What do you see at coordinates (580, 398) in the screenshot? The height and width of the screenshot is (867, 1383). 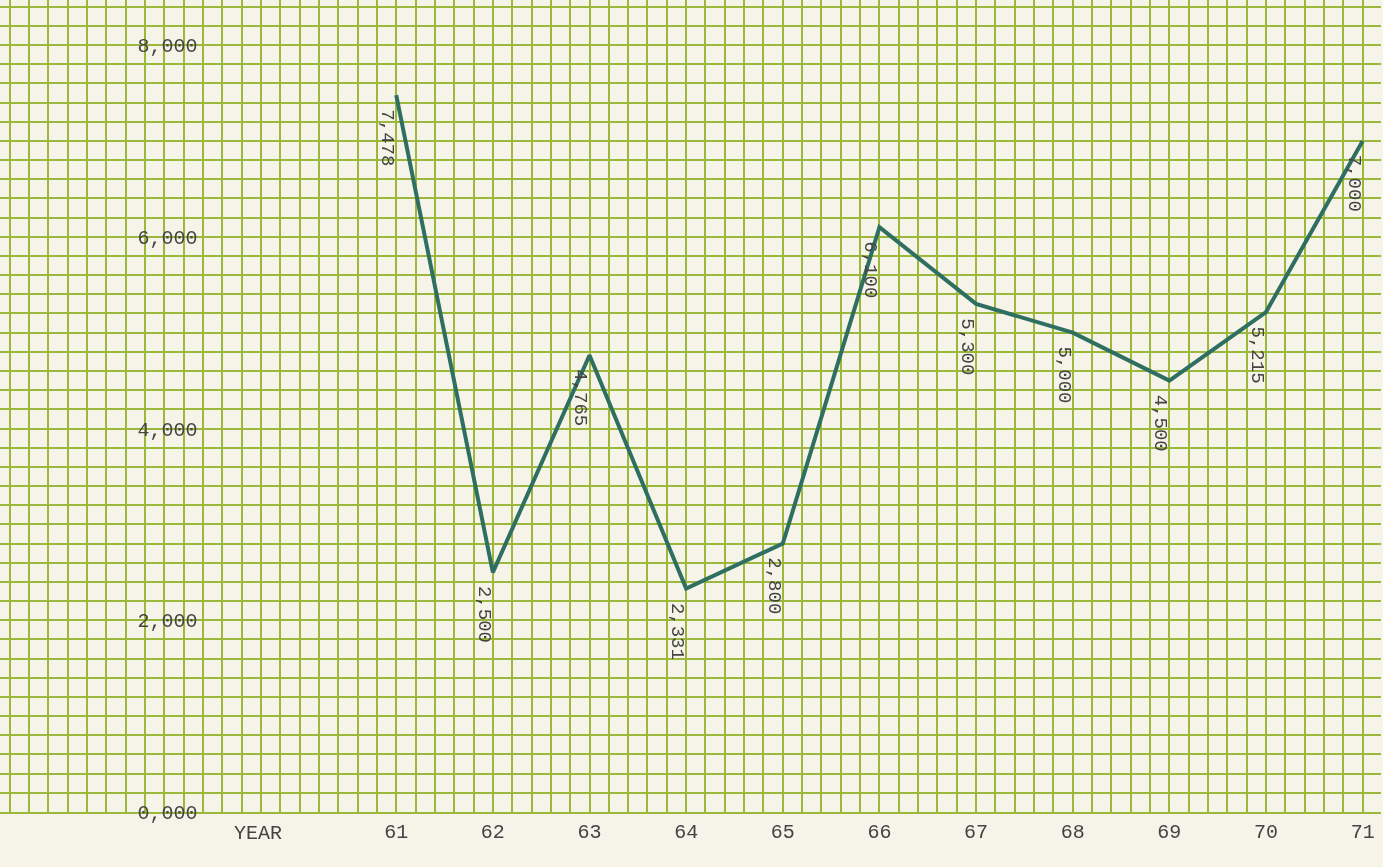 I see `data-label: 4,765` at bounding box center [580, 398].